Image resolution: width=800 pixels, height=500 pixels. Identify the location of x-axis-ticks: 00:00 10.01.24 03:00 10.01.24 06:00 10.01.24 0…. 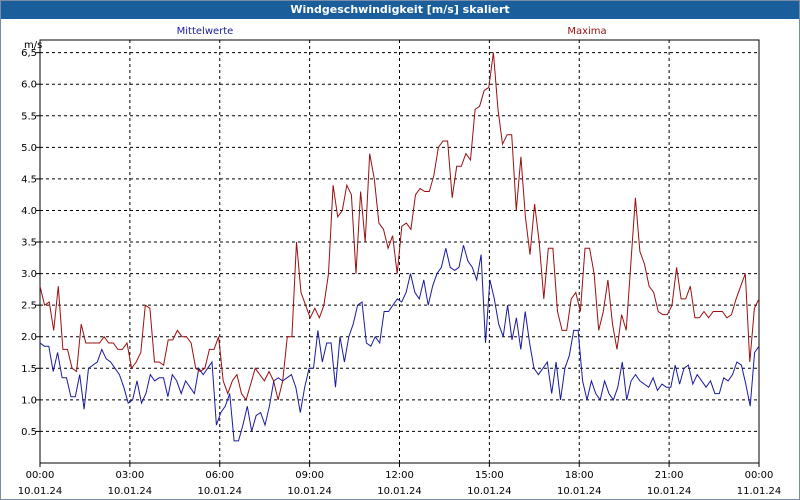
(400, 480).